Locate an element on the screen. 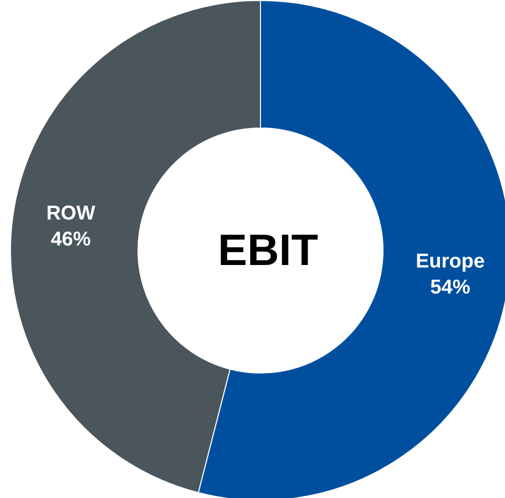  slice-label: Europe is located at coordinates (450, 261).